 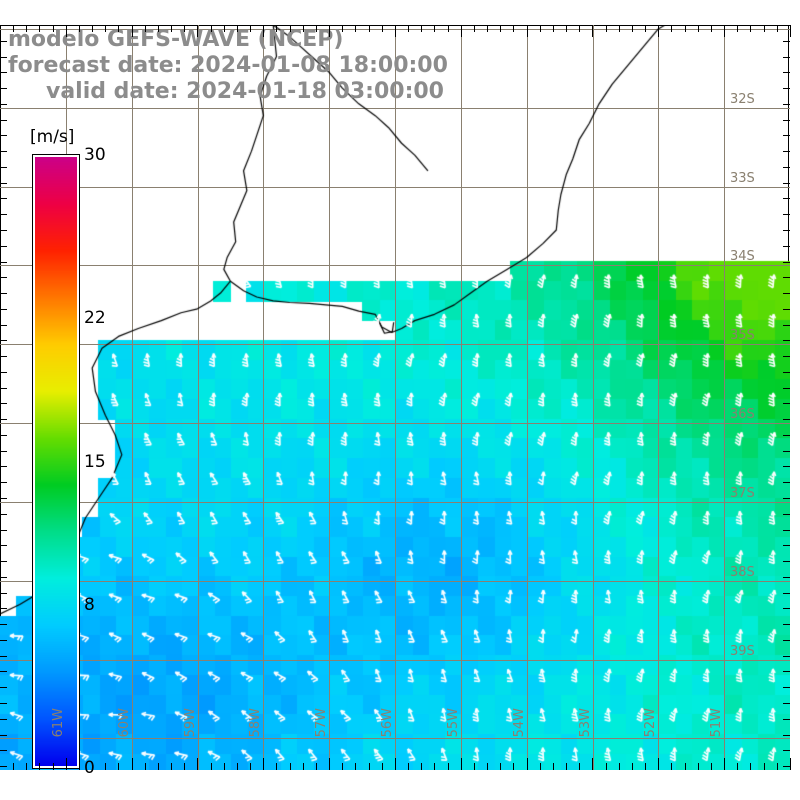 I want to click on colorbar-tick-30: 30, so click(x=95, y=155).